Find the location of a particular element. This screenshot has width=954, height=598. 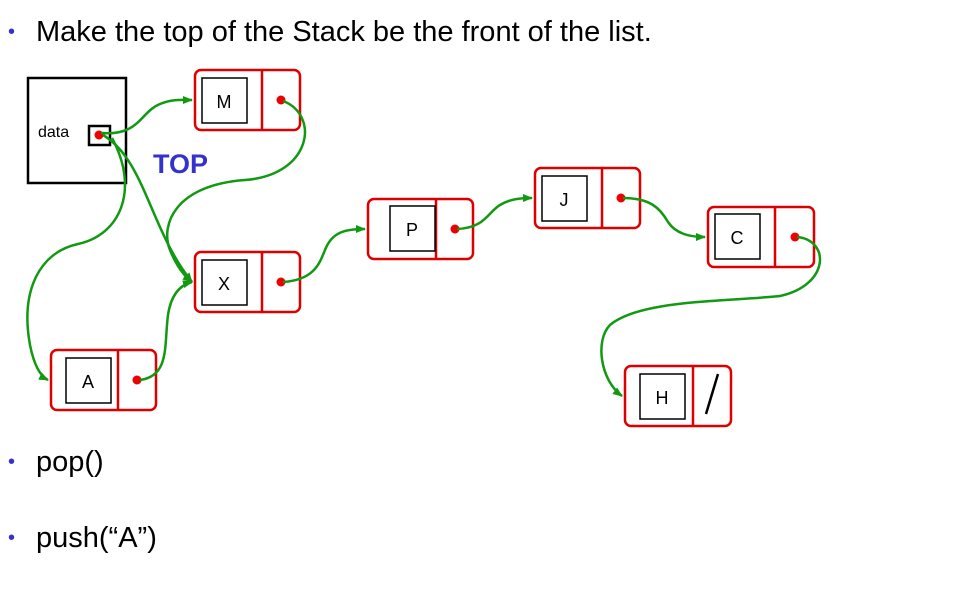

node-a-next-dot is located at coordinates (137, 380).